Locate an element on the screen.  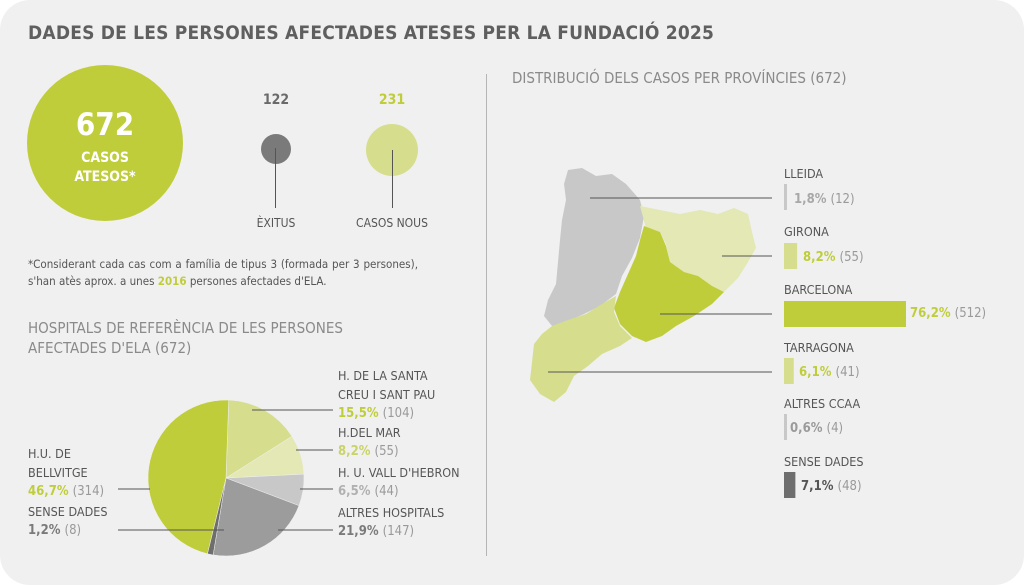
pie-label-altres-name: ALTRES HOSPITALS is located at coordinates (391, 512).